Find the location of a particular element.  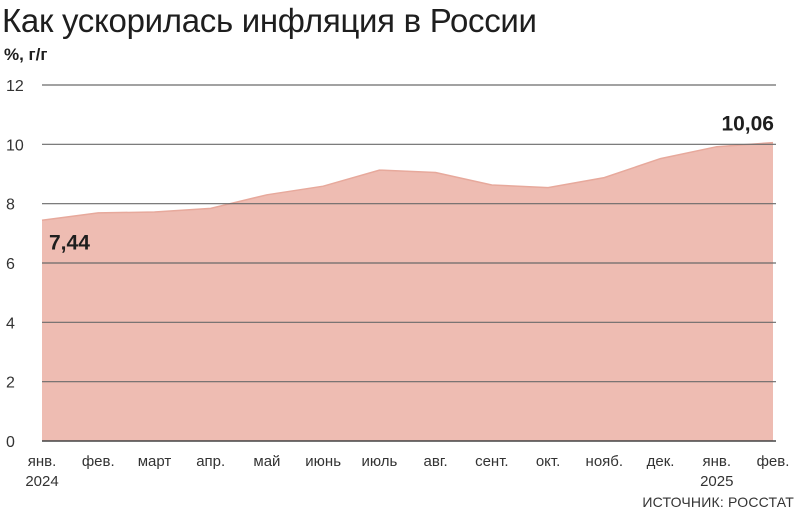

y-tick-label-10: 10 is located at coordinates (15, 145).